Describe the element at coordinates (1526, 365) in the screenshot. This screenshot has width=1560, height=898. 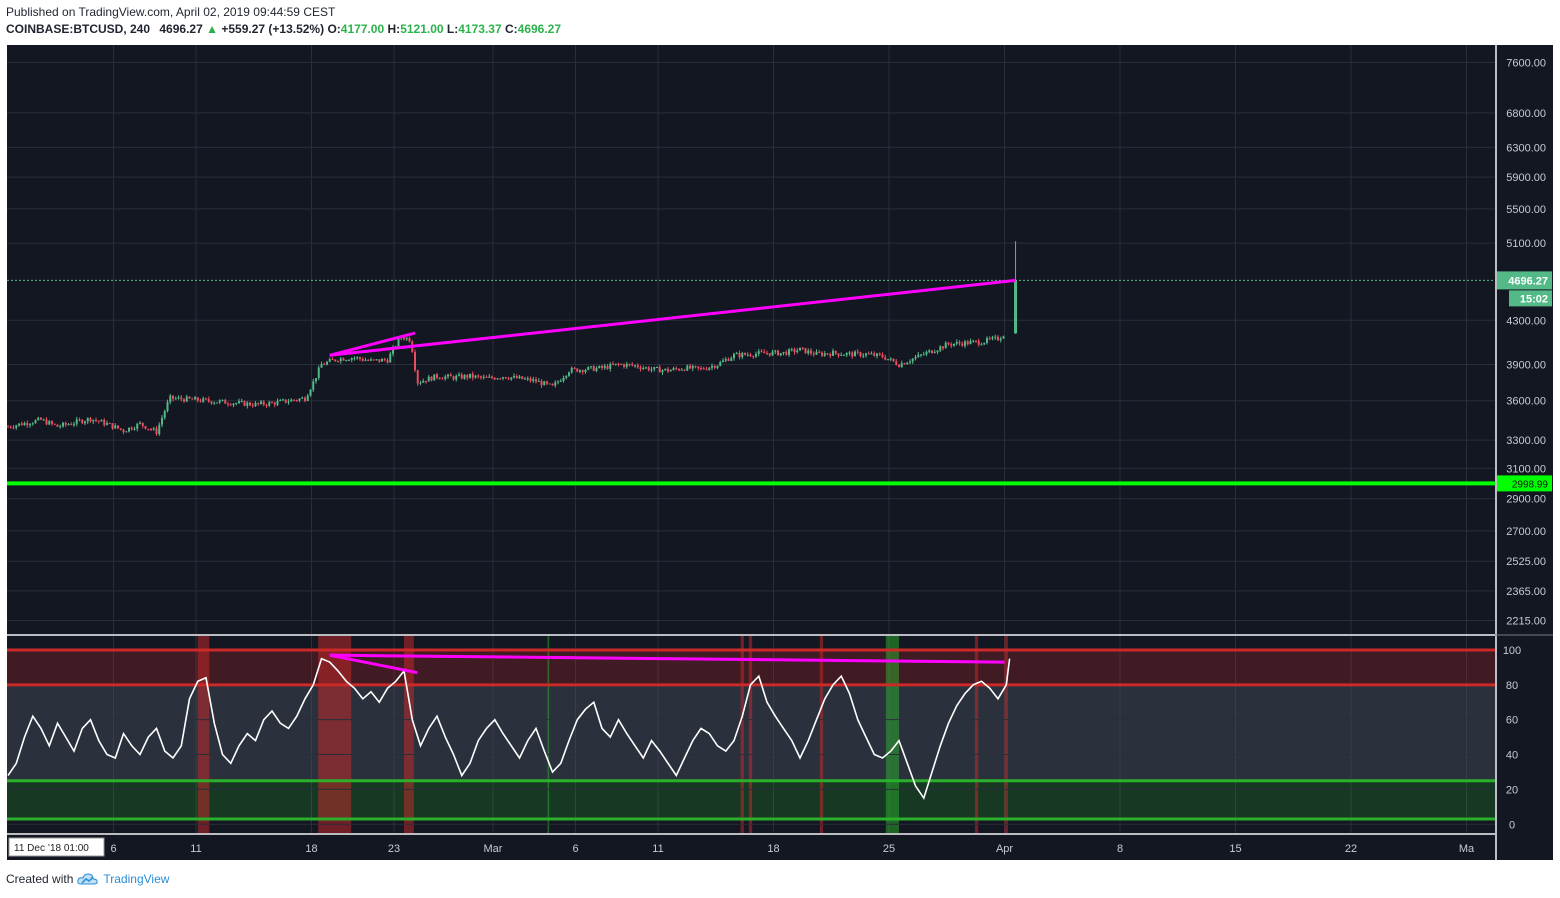
I see `price-tick-label: 3900.00` at that location.